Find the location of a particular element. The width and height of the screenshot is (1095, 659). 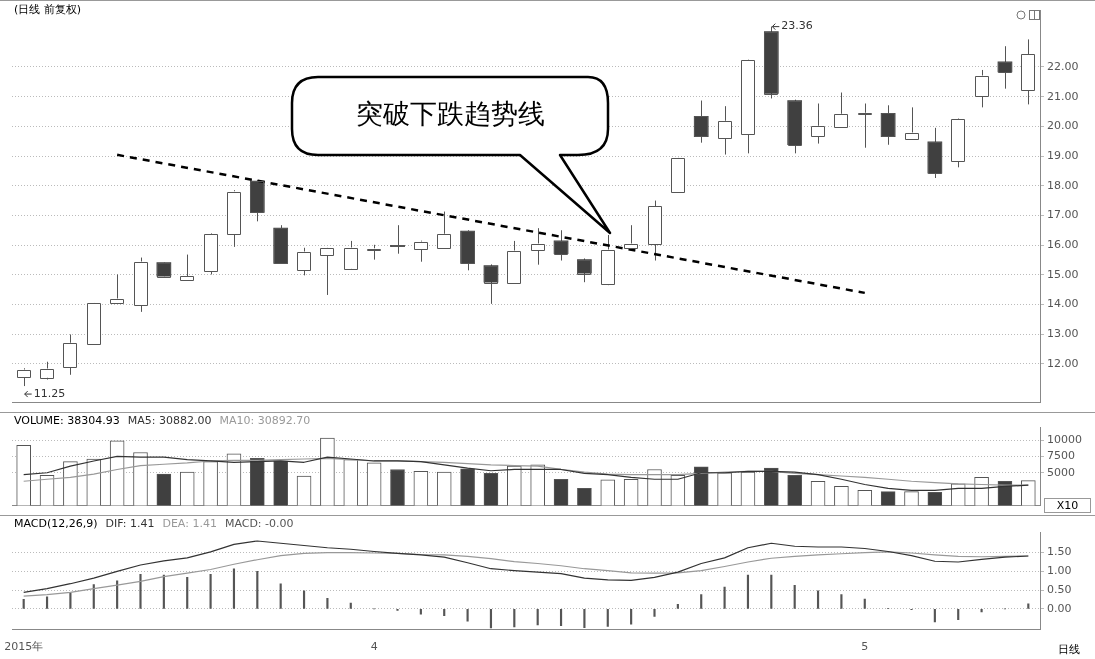

y-tick-label: 0.00 is located at coordinates (1059, 608).